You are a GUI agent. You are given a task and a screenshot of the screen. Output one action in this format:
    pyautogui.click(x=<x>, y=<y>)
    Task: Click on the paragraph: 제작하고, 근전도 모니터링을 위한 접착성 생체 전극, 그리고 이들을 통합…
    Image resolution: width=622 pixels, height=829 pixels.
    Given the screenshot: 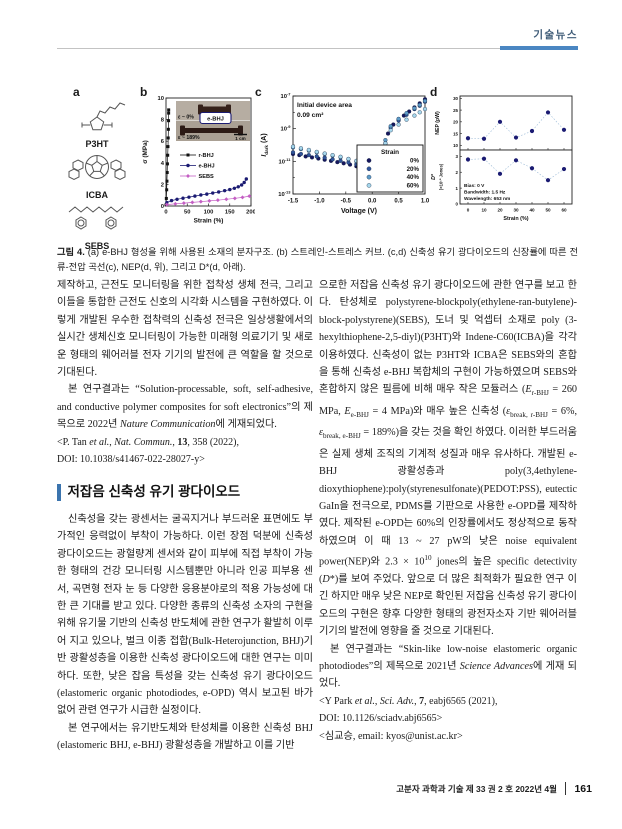 What is the action you would take?
    pyautogui.click(x=185, y=329)
    